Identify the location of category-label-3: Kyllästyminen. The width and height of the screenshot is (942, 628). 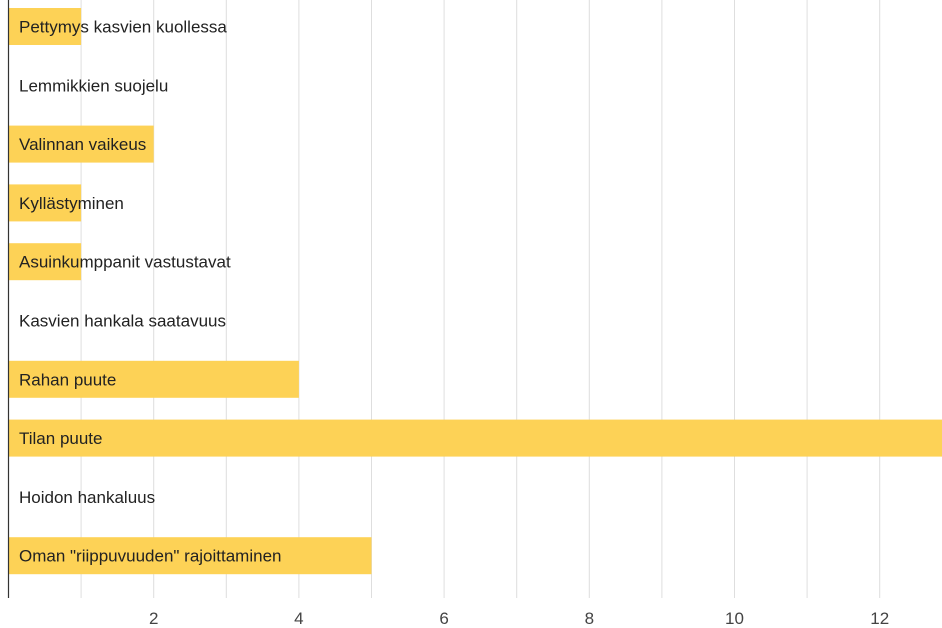
(71, 203).